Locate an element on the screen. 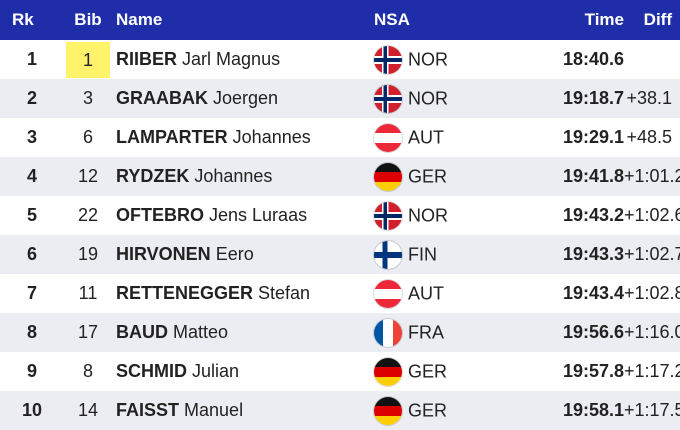 The height and width of the screenshot is (430, 680). athlete-name: GRAABAK Joergen is located at coordinates (243, 98).